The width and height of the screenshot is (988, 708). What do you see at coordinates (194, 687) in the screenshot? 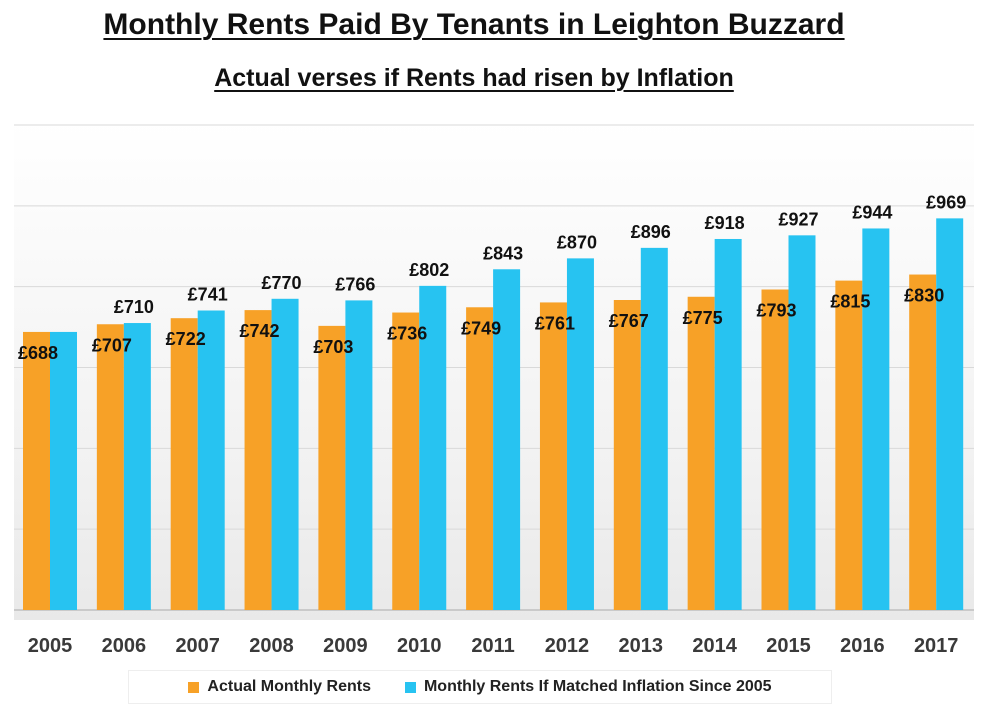
I see `legend-swatch-actual` at bounding box center [194, 687].